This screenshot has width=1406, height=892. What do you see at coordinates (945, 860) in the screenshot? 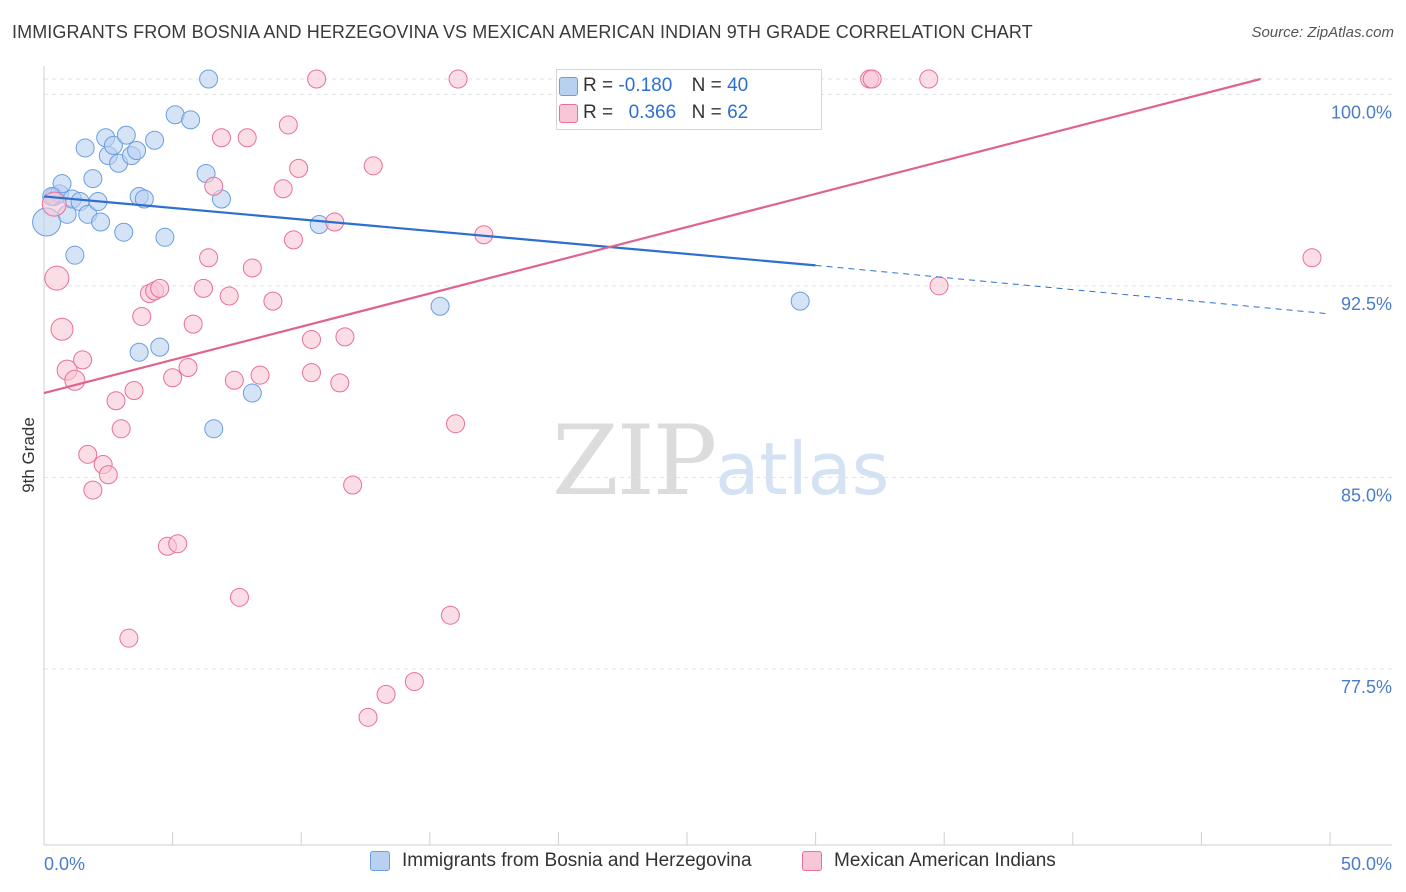
I see `legend-label-mexican-american-indians: Mexican American Indians` at bounding box center [945, 860].